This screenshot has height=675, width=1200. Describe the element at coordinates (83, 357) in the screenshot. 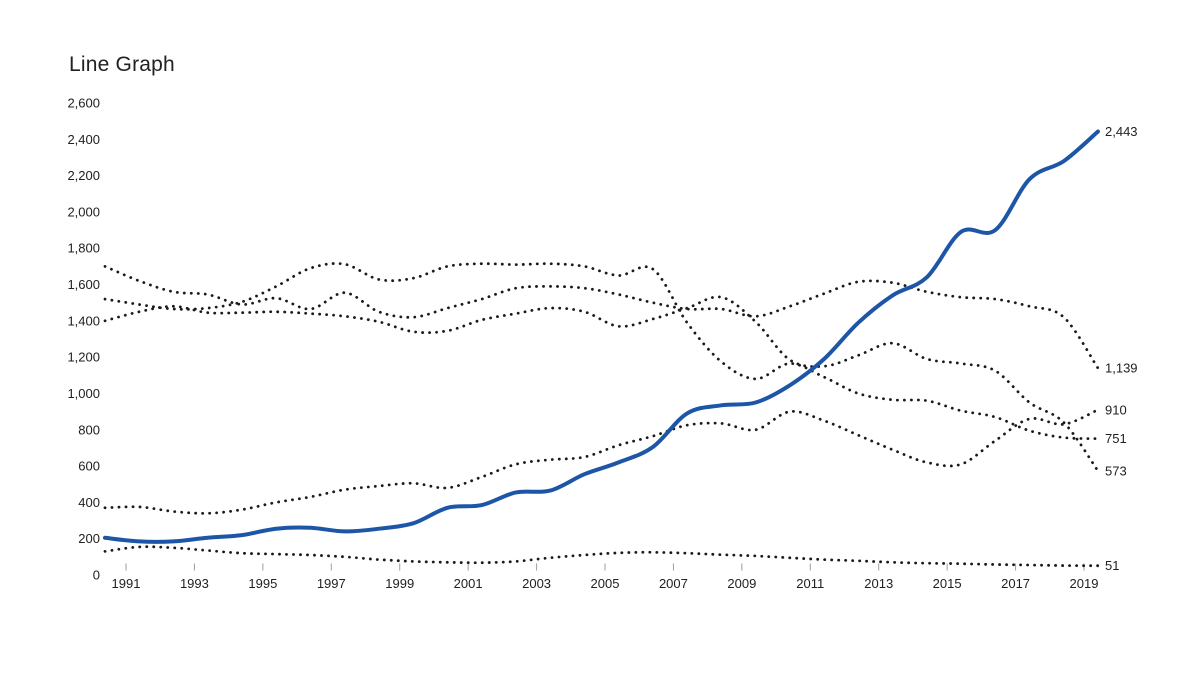

I see `y-axis-label: 1,200` at that location.